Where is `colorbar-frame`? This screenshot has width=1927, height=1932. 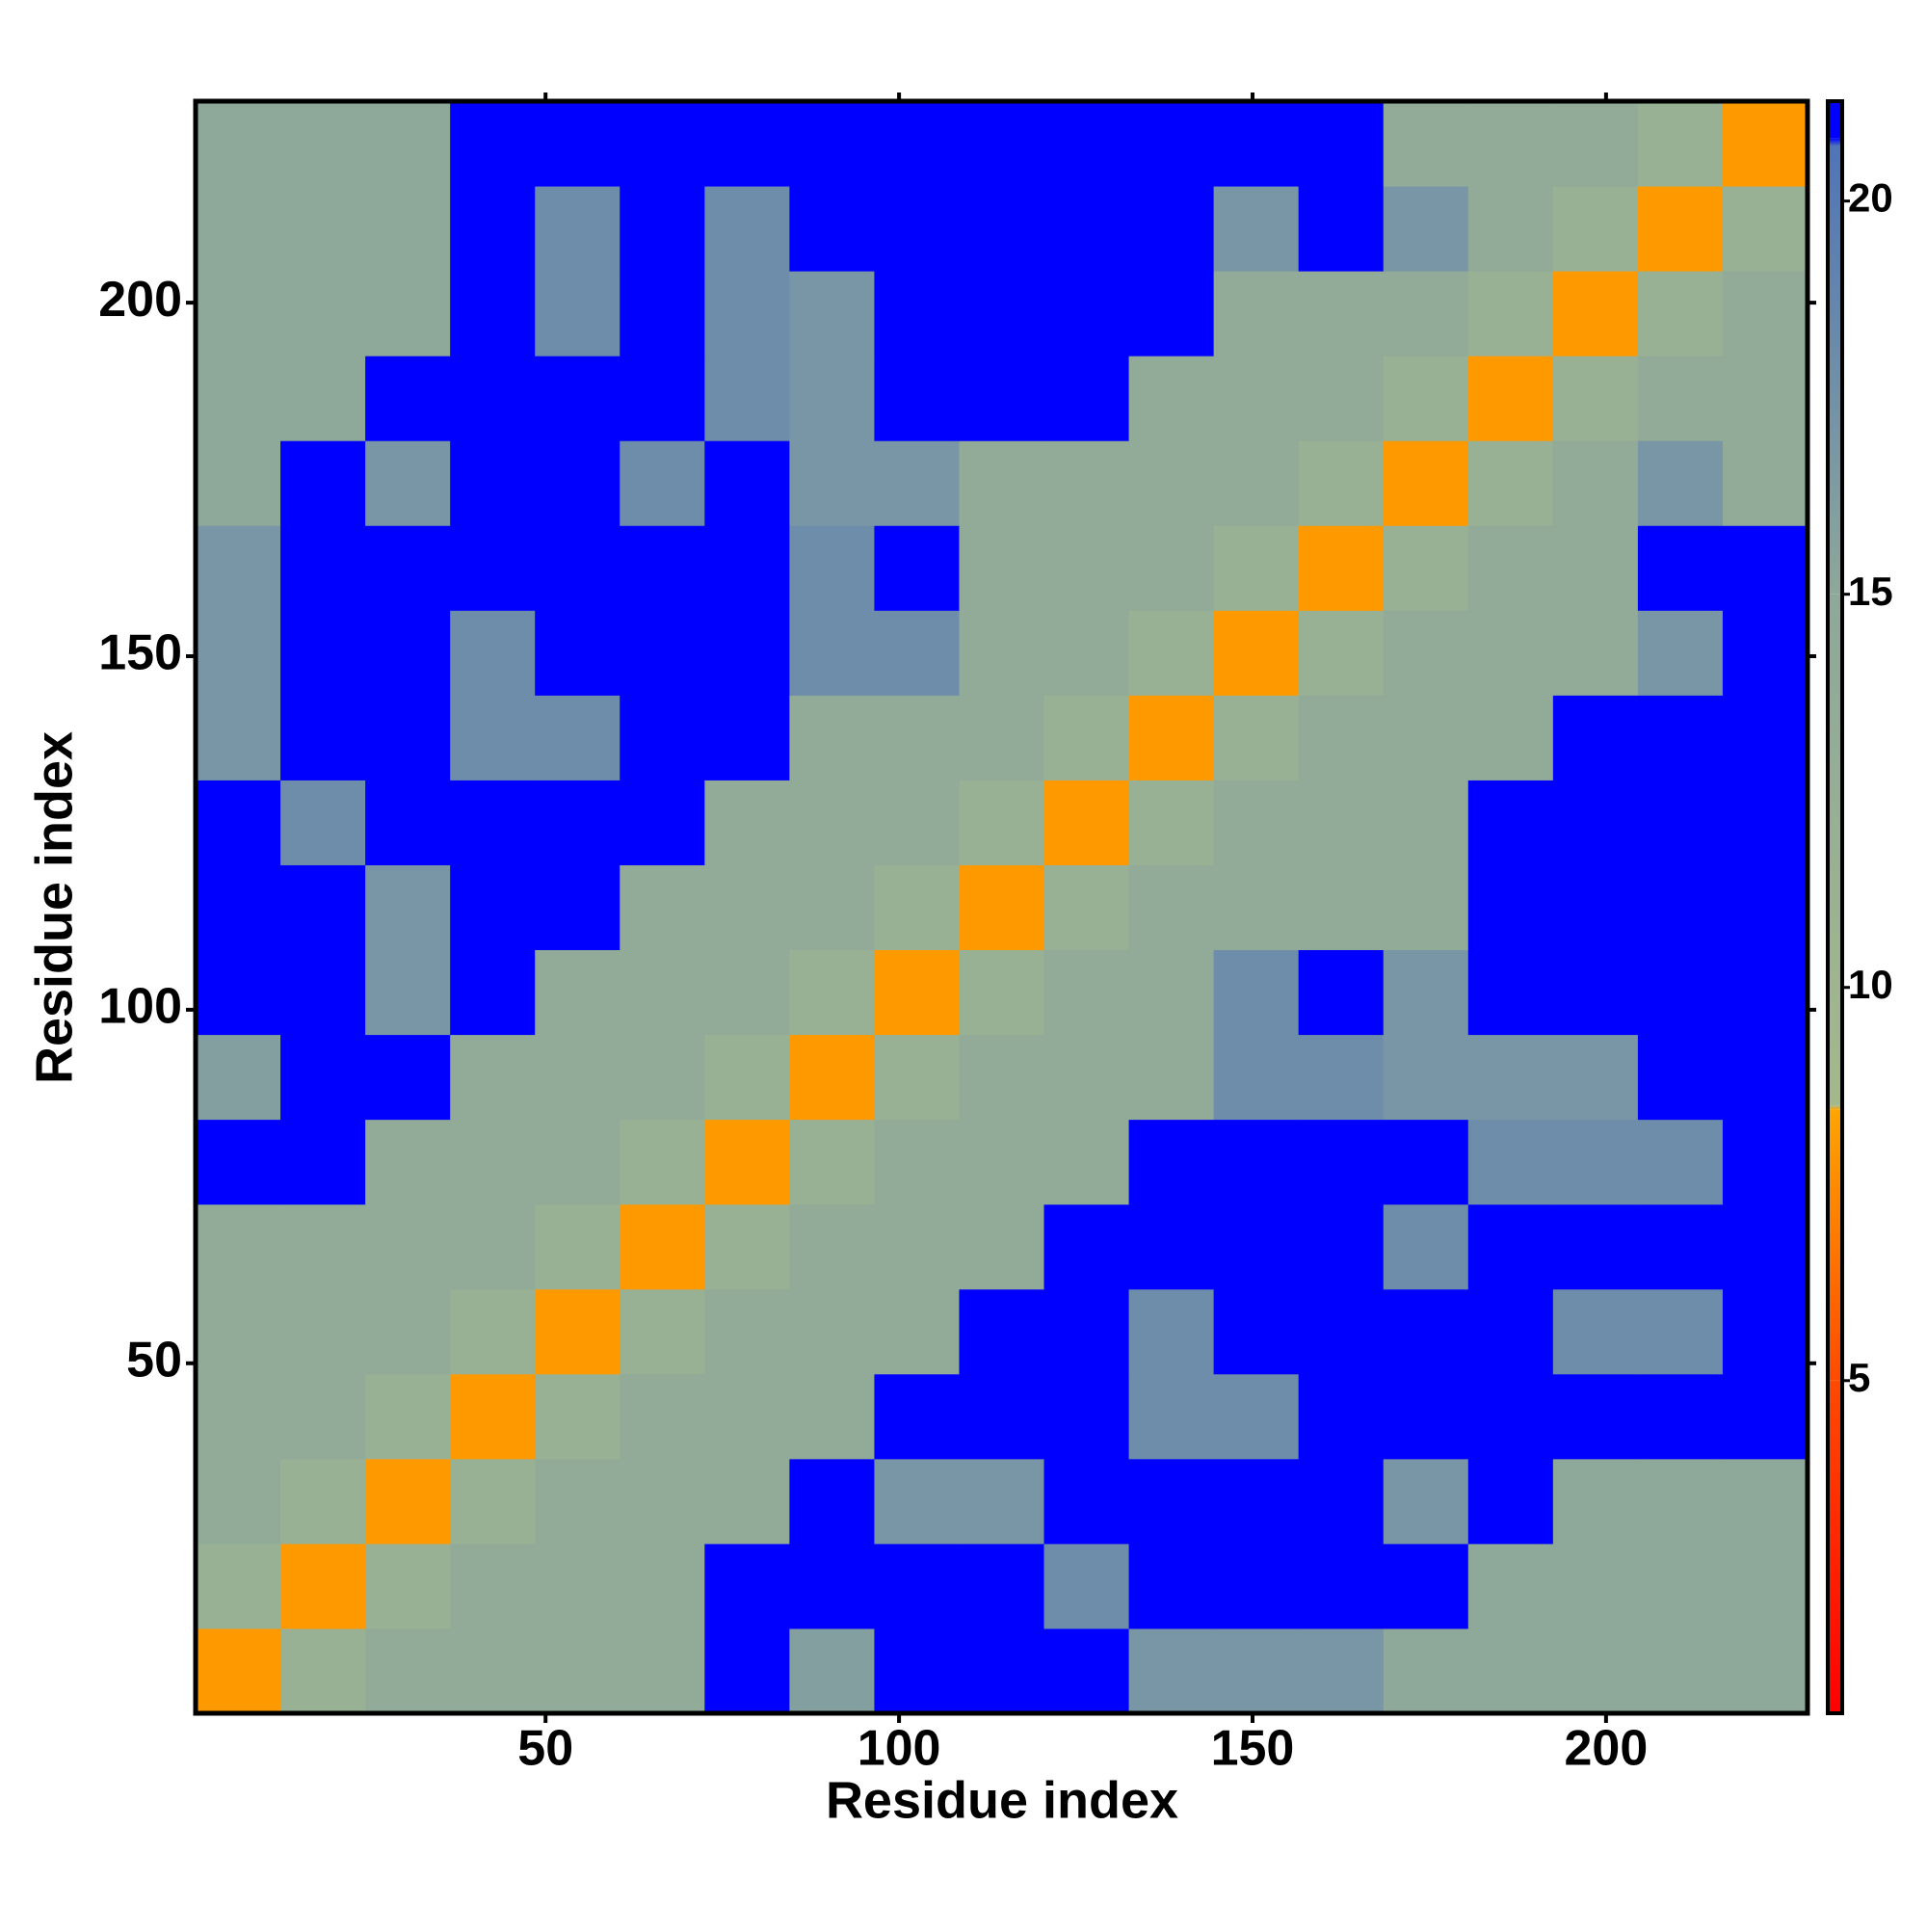
colorbar-frame is located at coordinates (1835, 907).